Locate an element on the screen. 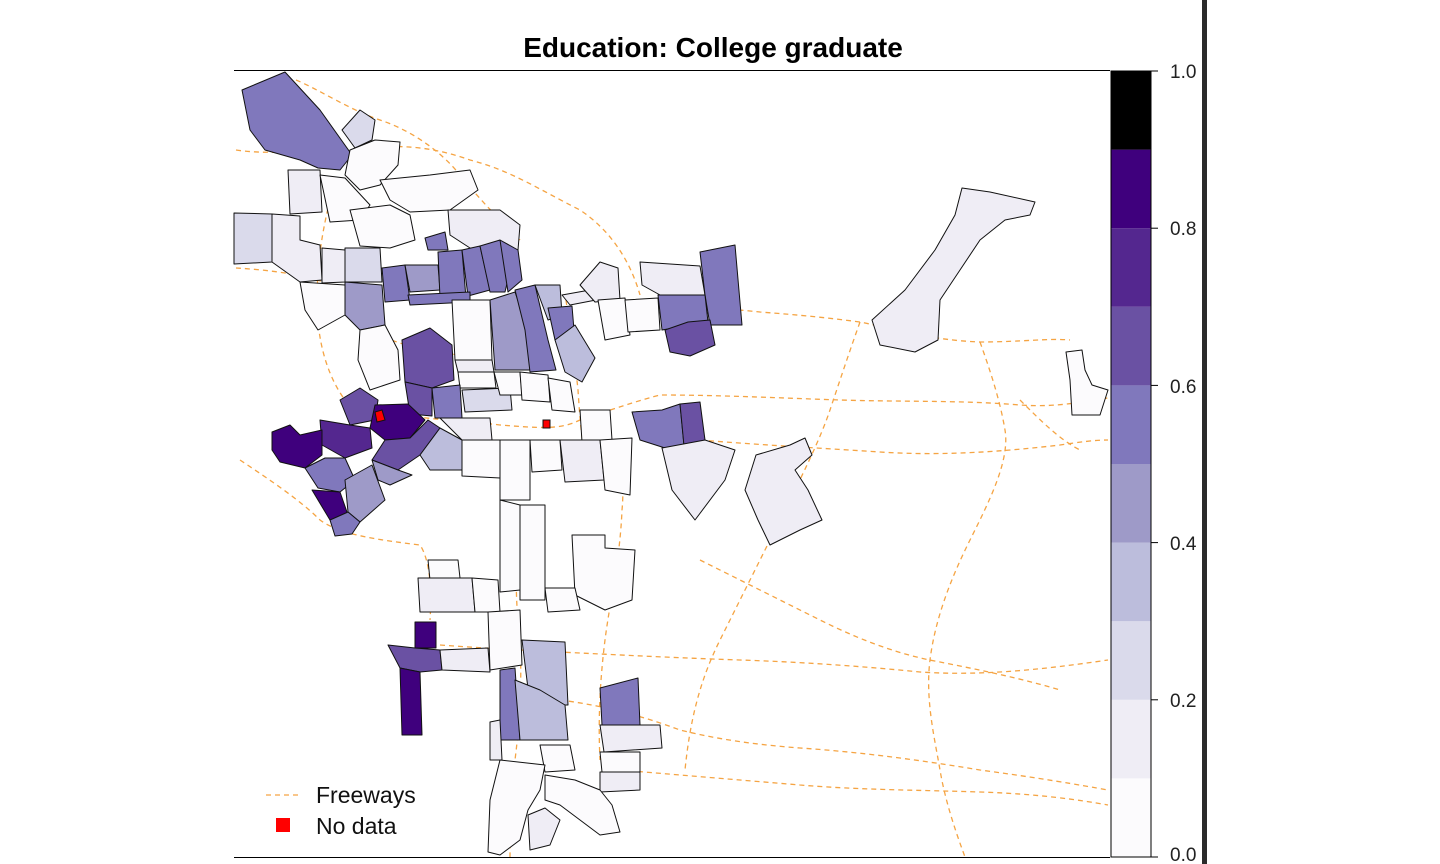  colorbar-tick-label: 1.0 is located at coordinates (1183, 72).